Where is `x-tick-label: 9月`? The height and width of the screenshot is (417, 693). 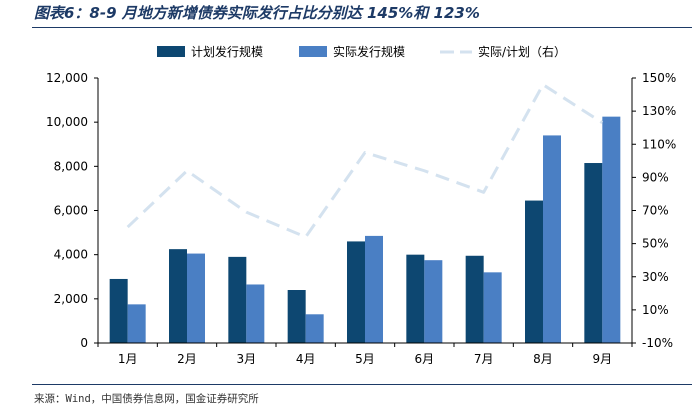
x-tick-label: 9月 is located at coordinates (603, 359).